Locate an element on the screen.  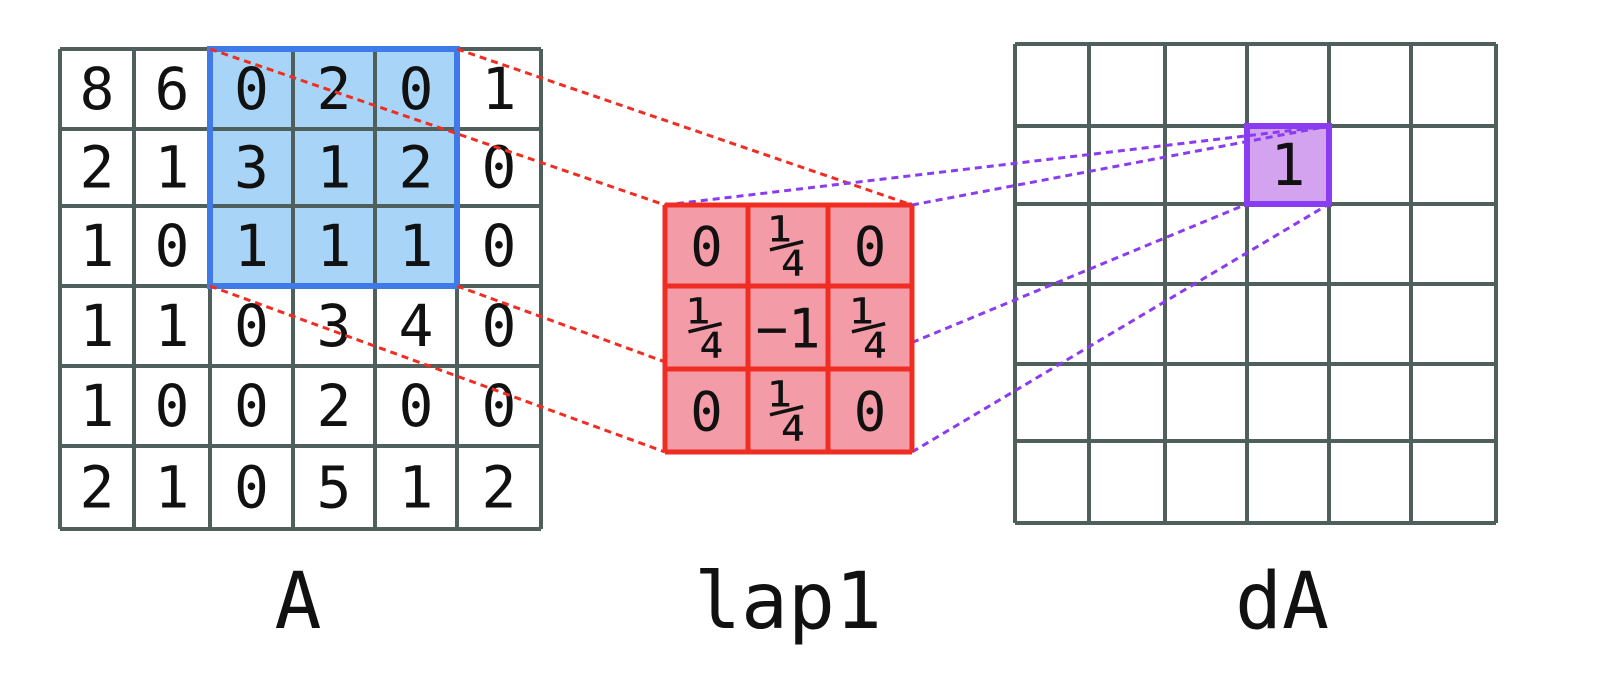
kernel-cell: −1 is located at coordinates (787, 329).